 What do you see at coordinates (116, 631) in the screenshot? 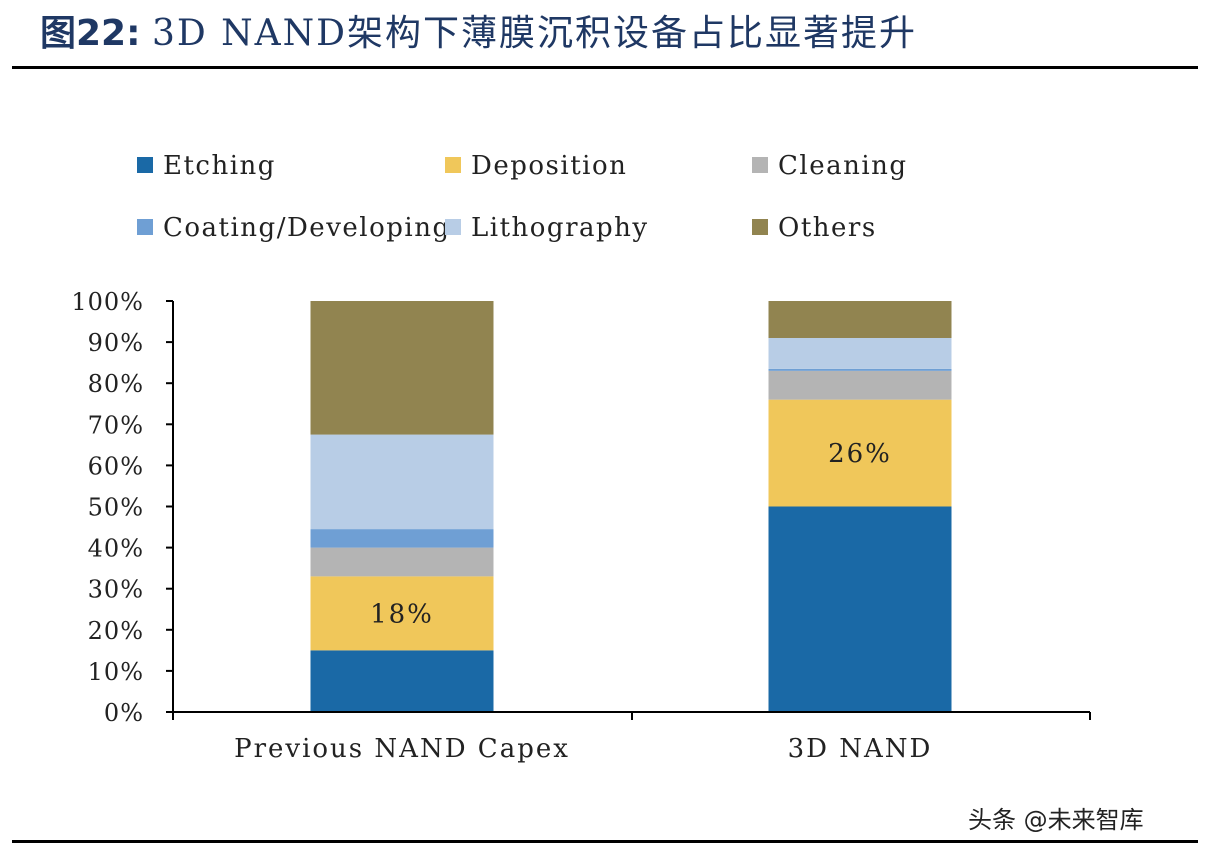
I see `y-tick-label-2: 20%` at bounding box center [116, 631].